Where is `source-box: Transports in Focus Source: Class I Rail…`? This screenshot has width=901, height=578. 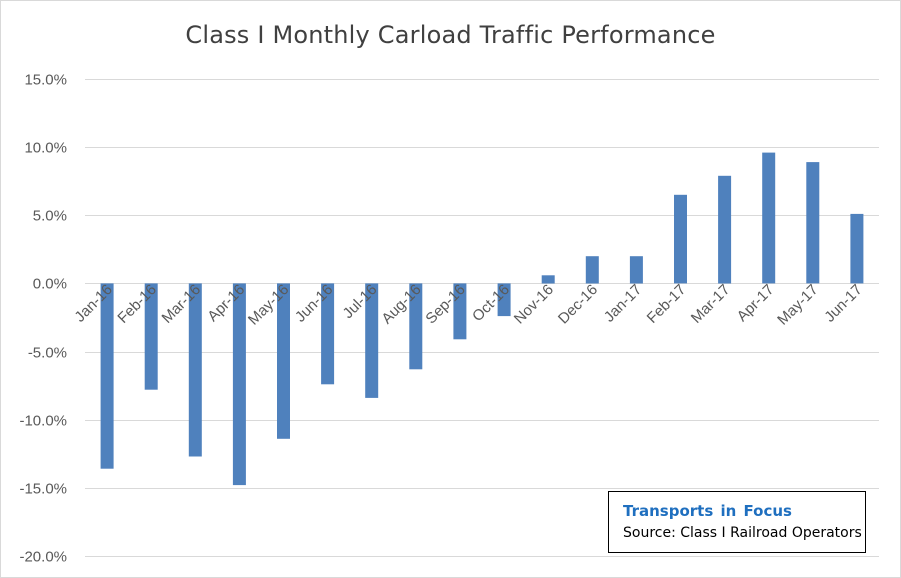 source-box: Transports in Focus Source: Class I Rail… is located at coordinates (737, 522).